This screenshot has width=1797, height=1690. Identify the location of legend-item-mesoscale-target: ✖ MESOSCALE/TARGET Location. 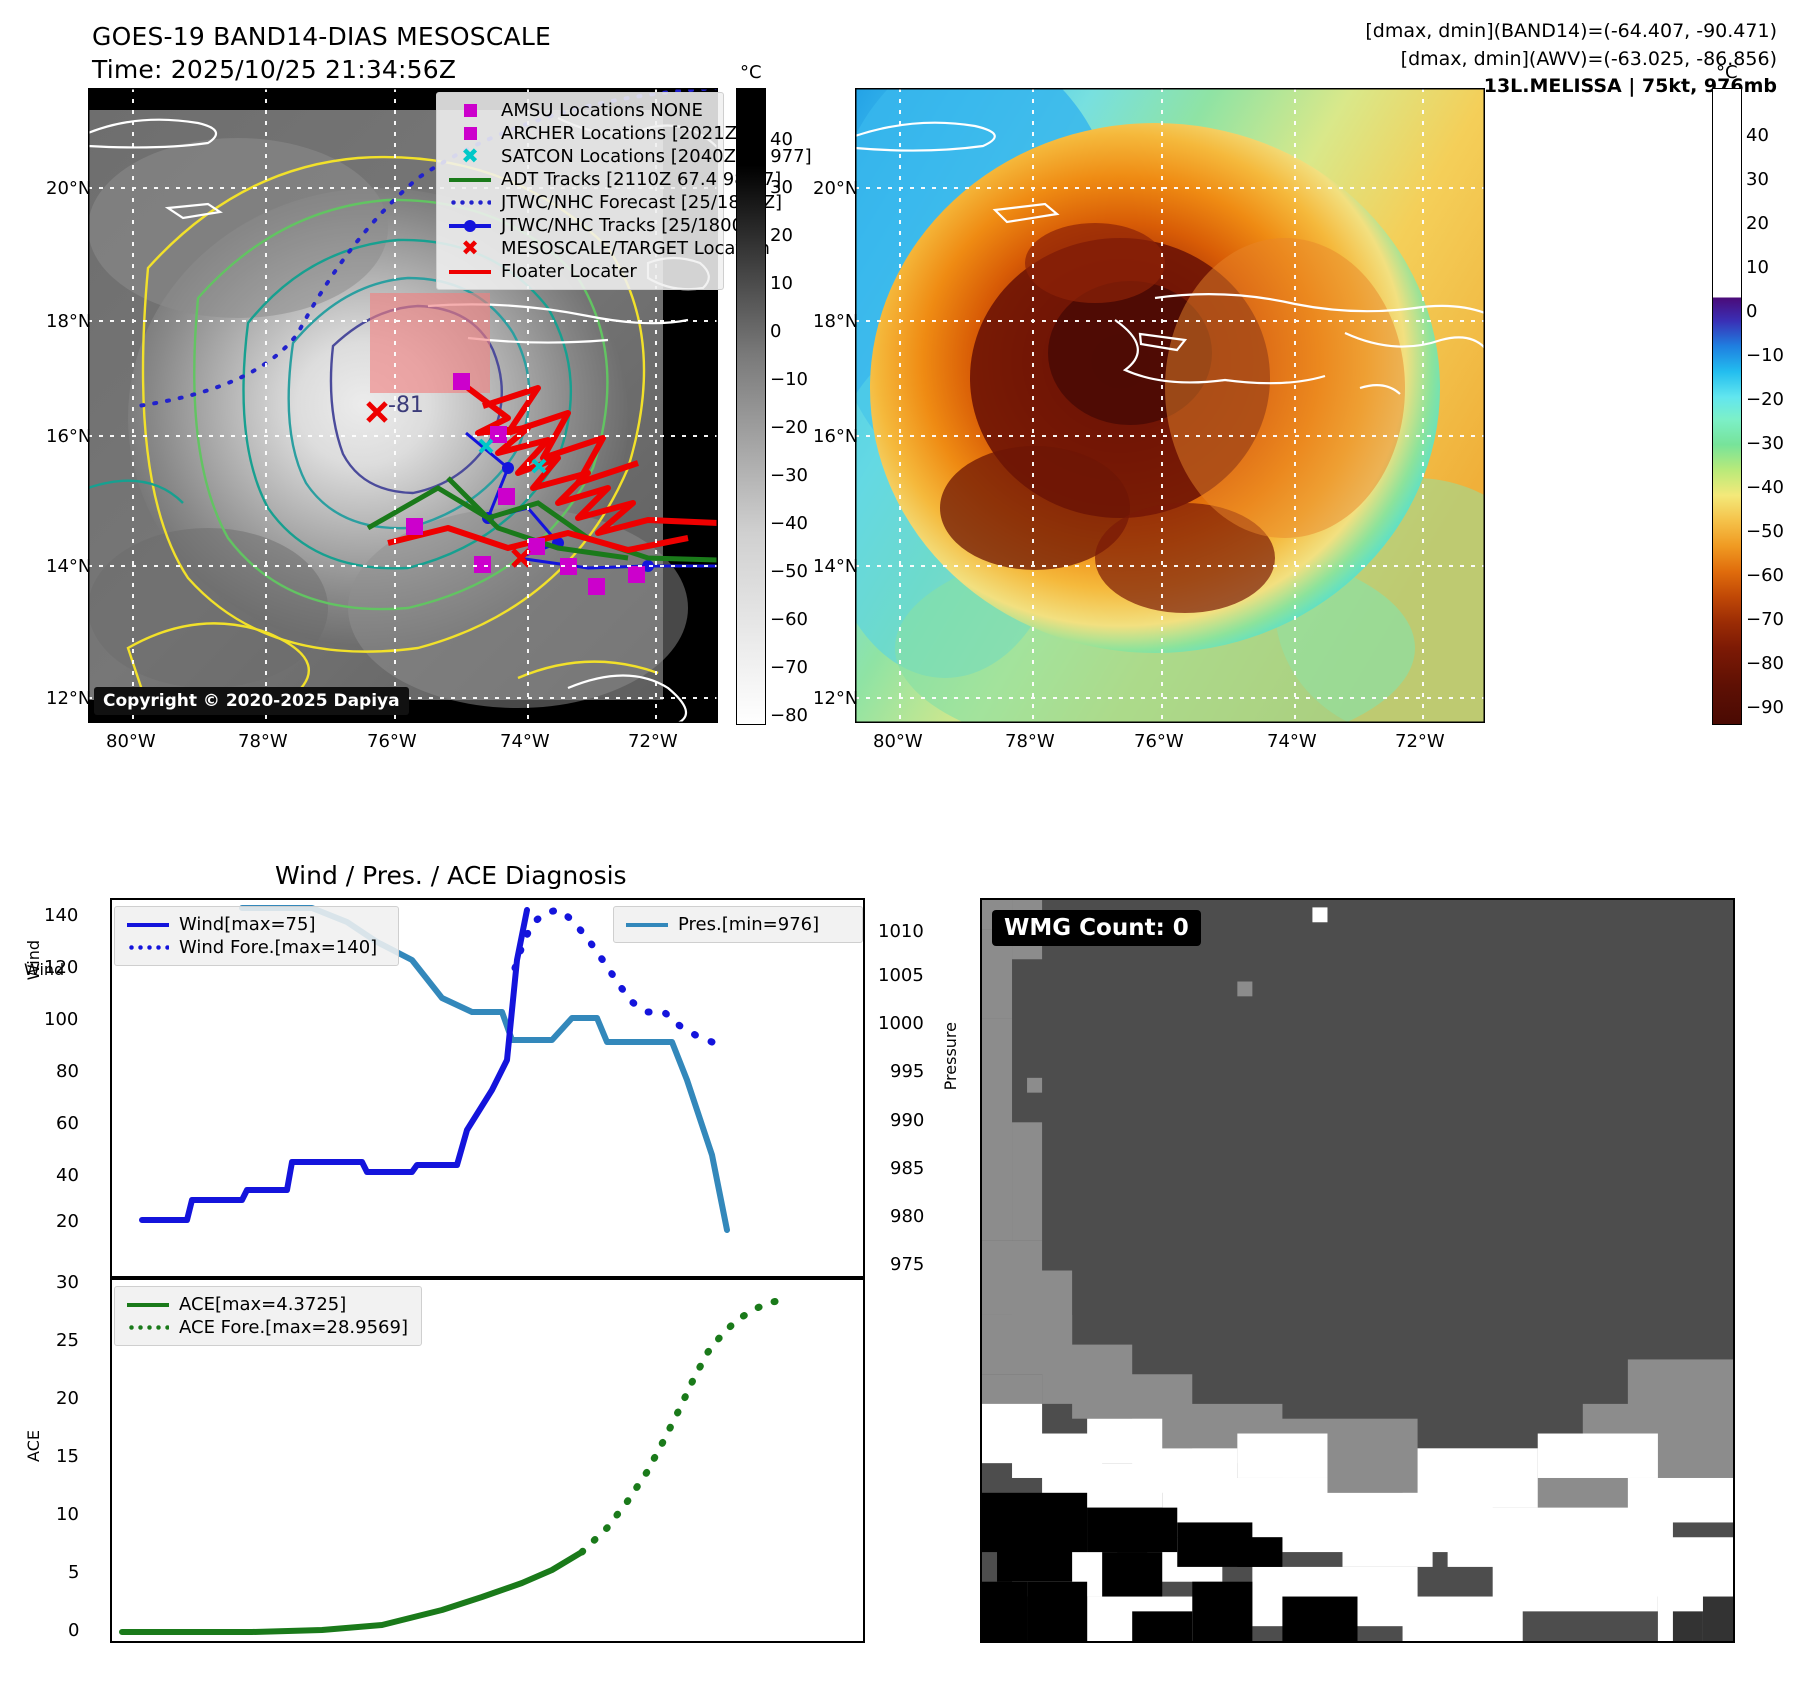
(608, 248).